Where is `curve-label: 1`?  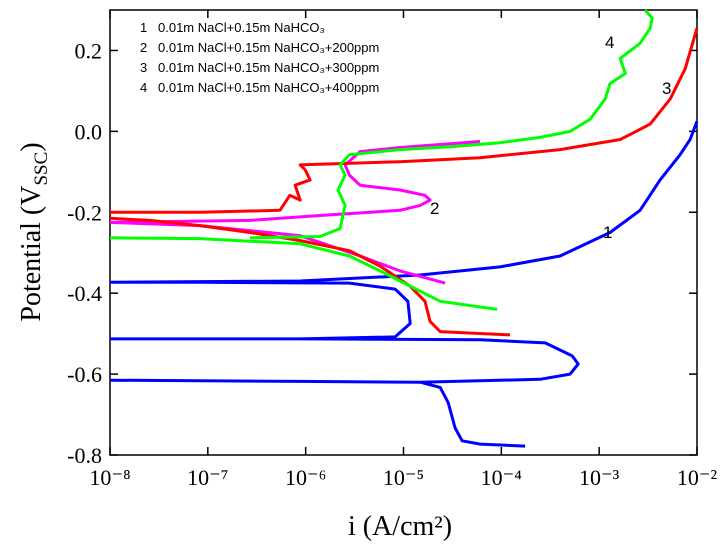
curve-label: 1 is located at coordinates (607, 232).